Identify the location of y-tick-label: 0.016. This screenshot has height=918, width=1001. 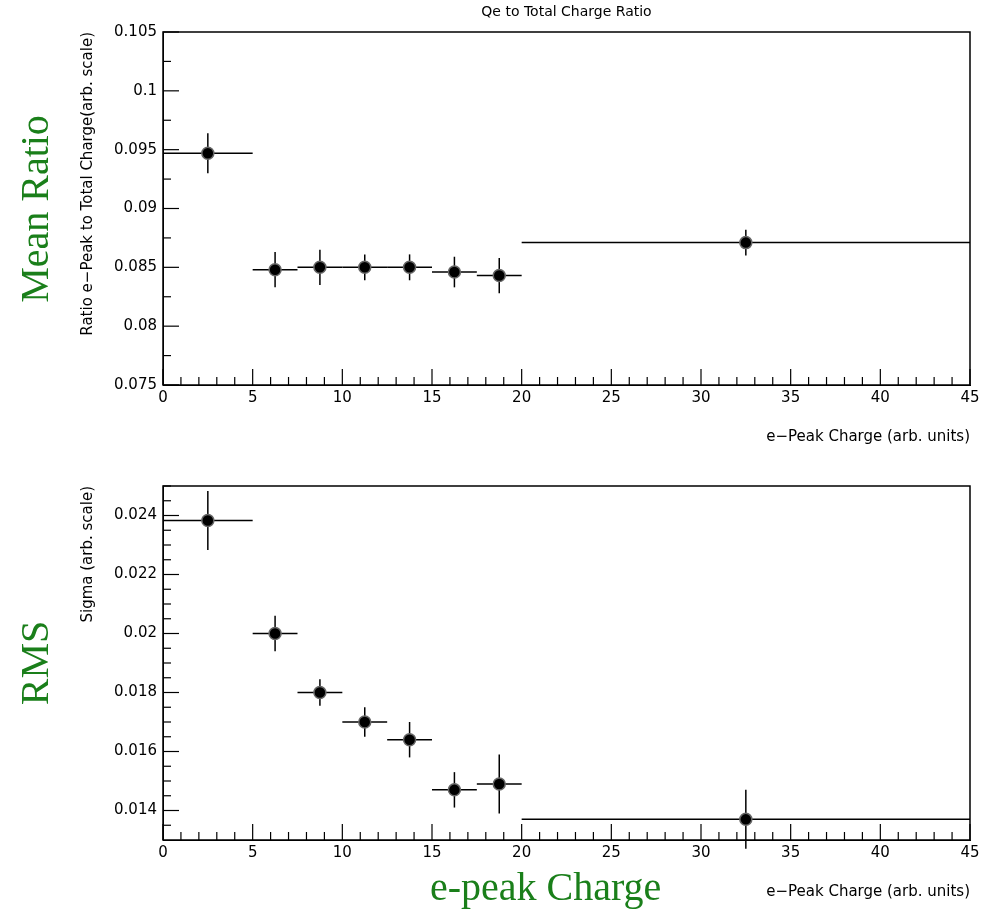
(135, 750).